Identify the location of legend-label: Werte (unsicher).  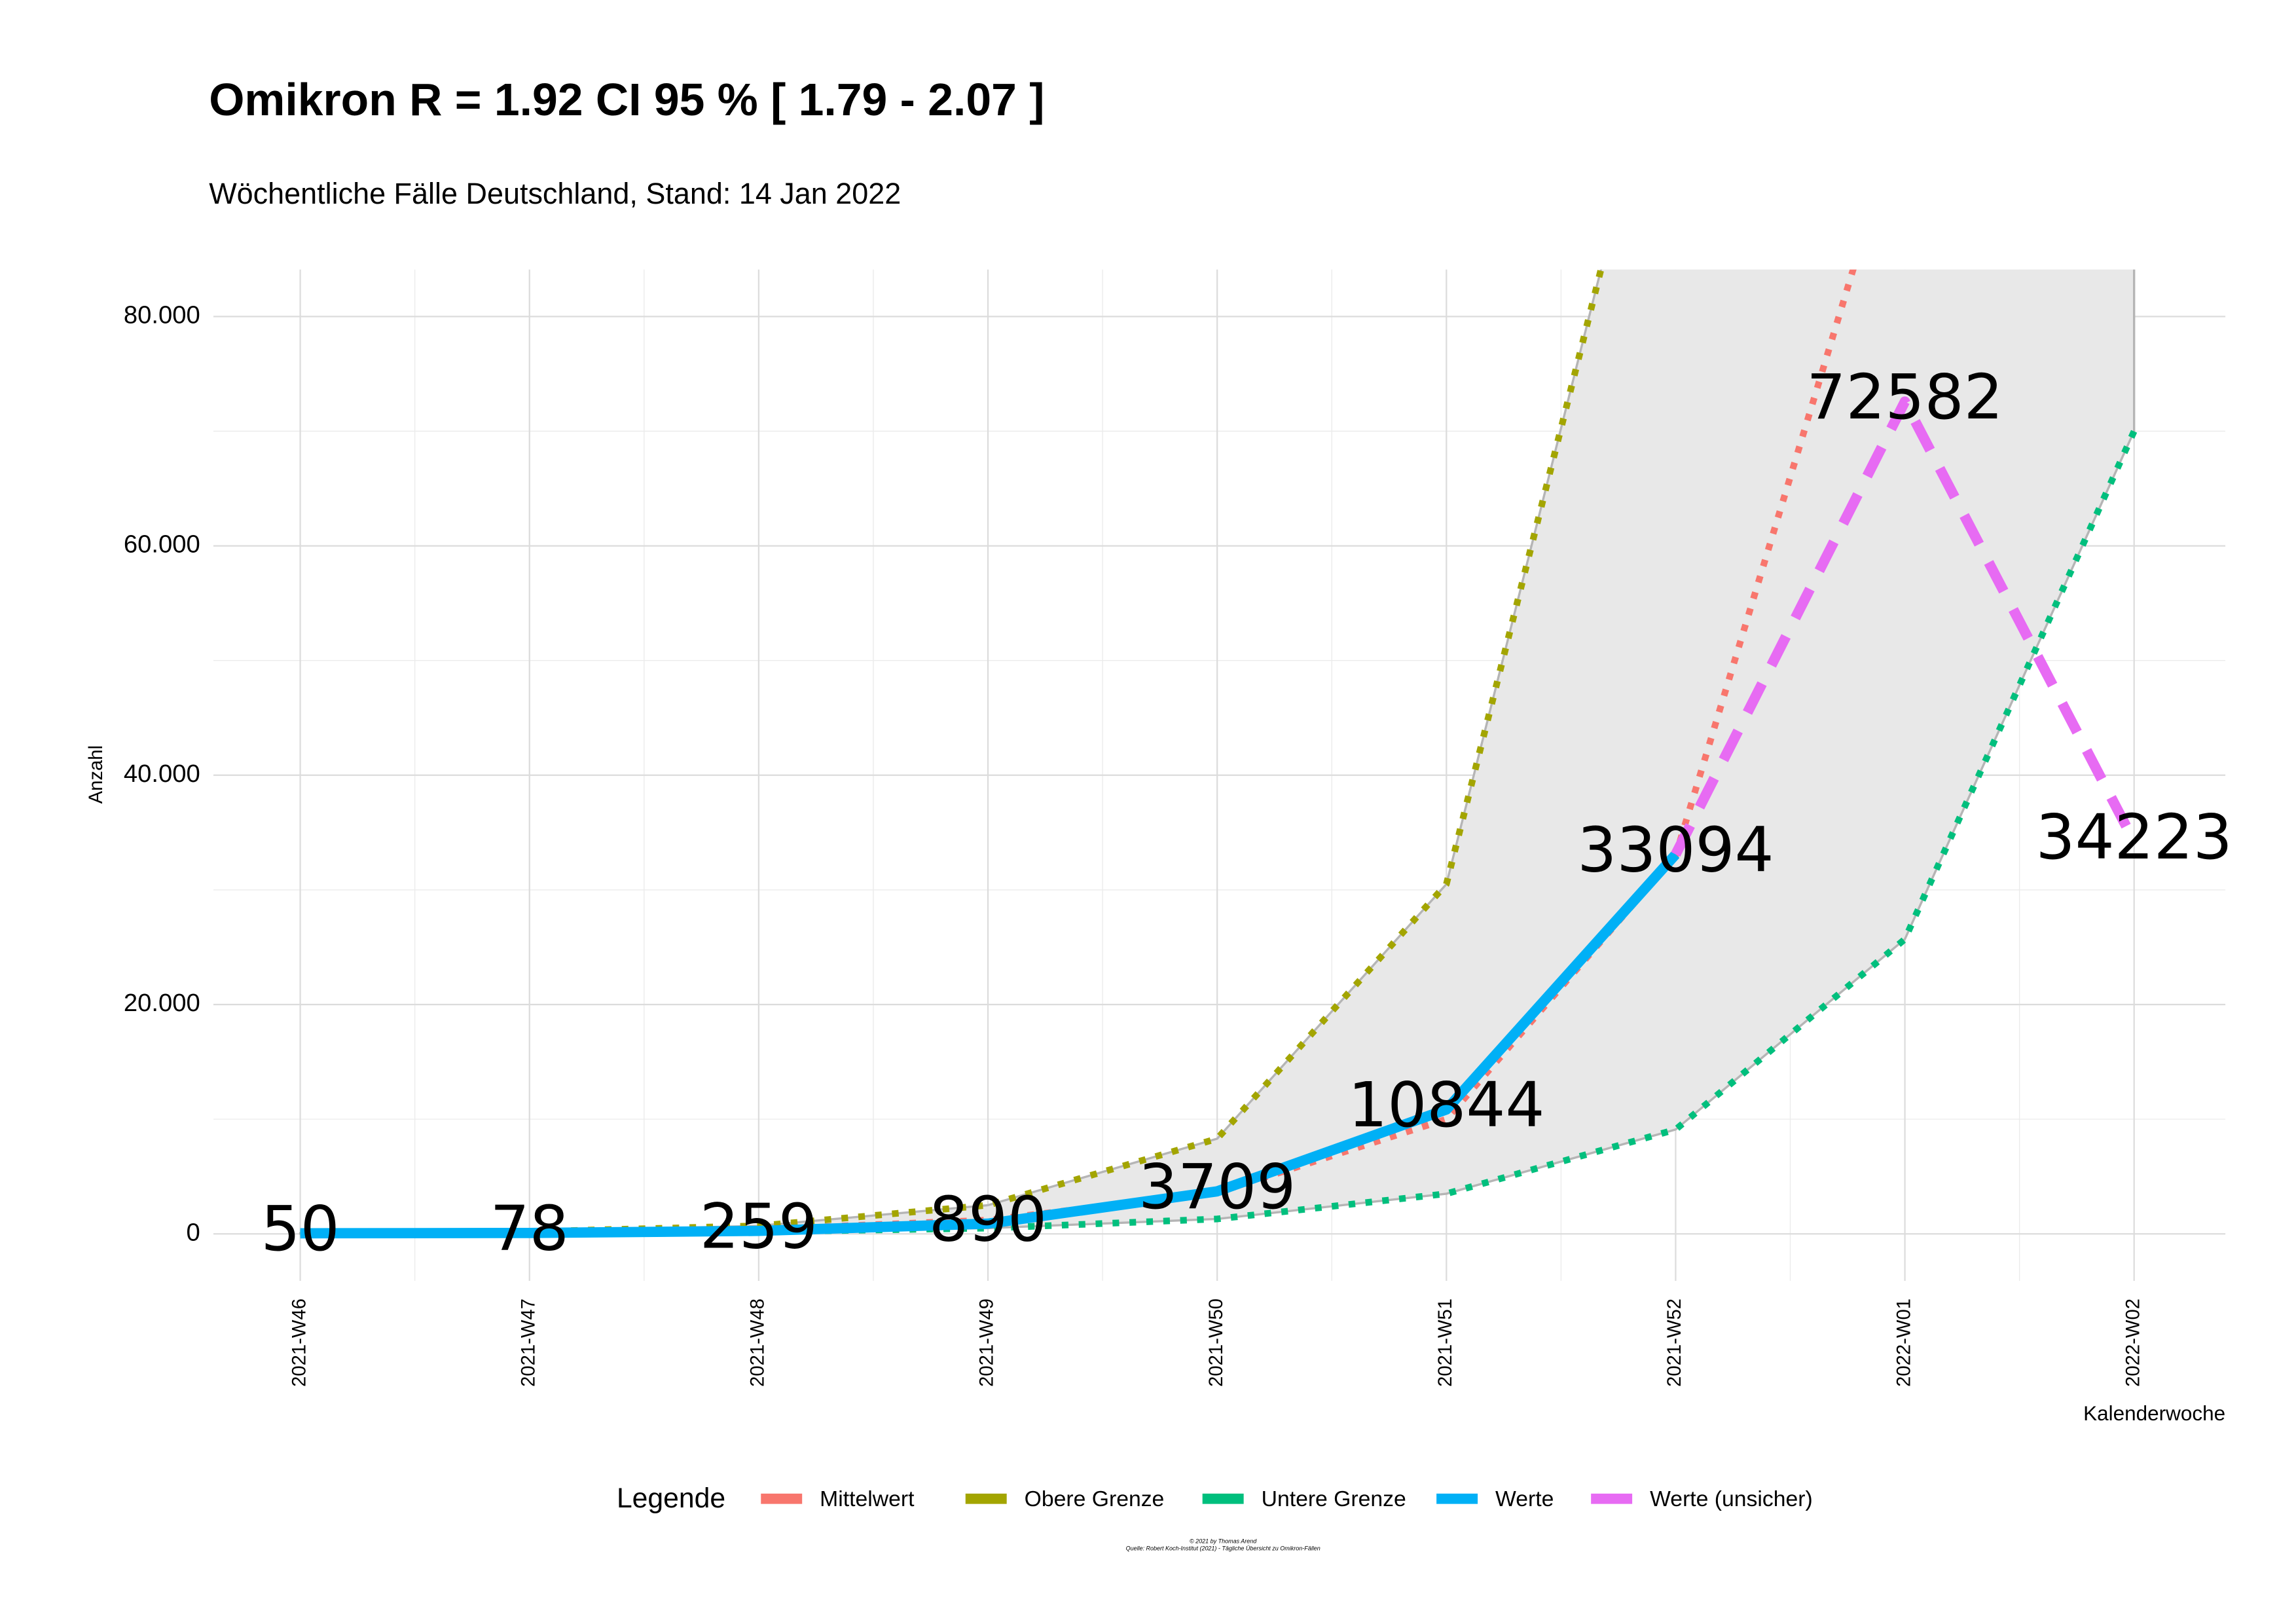
(1731, 1498).